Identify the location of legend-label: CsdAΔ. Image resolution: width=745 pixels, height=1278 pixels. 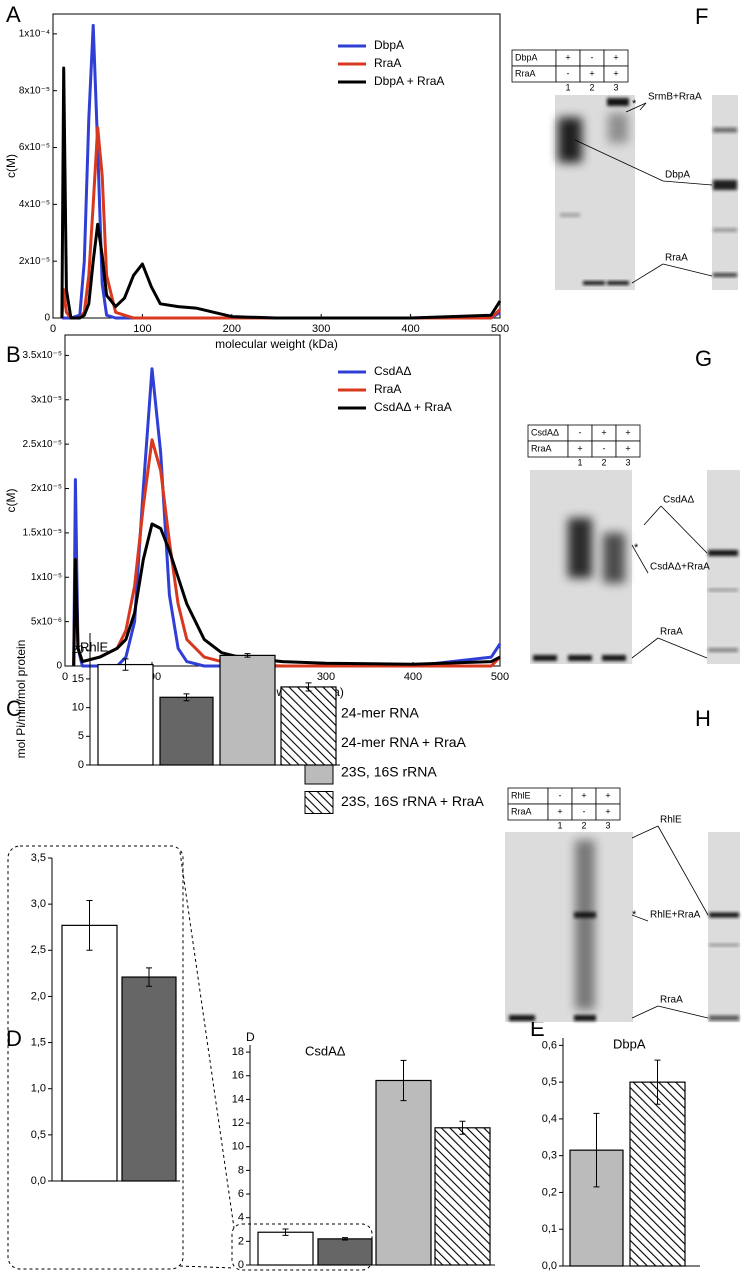
(392, 371).